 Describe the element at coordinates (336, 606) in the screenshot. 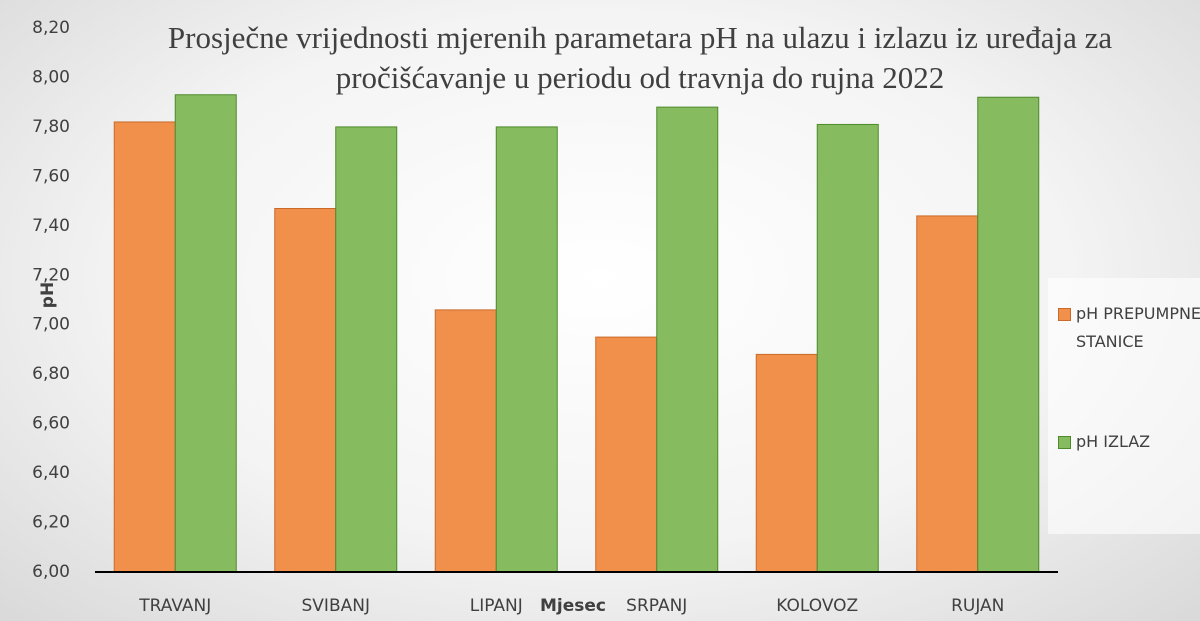

I see `x-tick-label: SVIBANJ` at that location.